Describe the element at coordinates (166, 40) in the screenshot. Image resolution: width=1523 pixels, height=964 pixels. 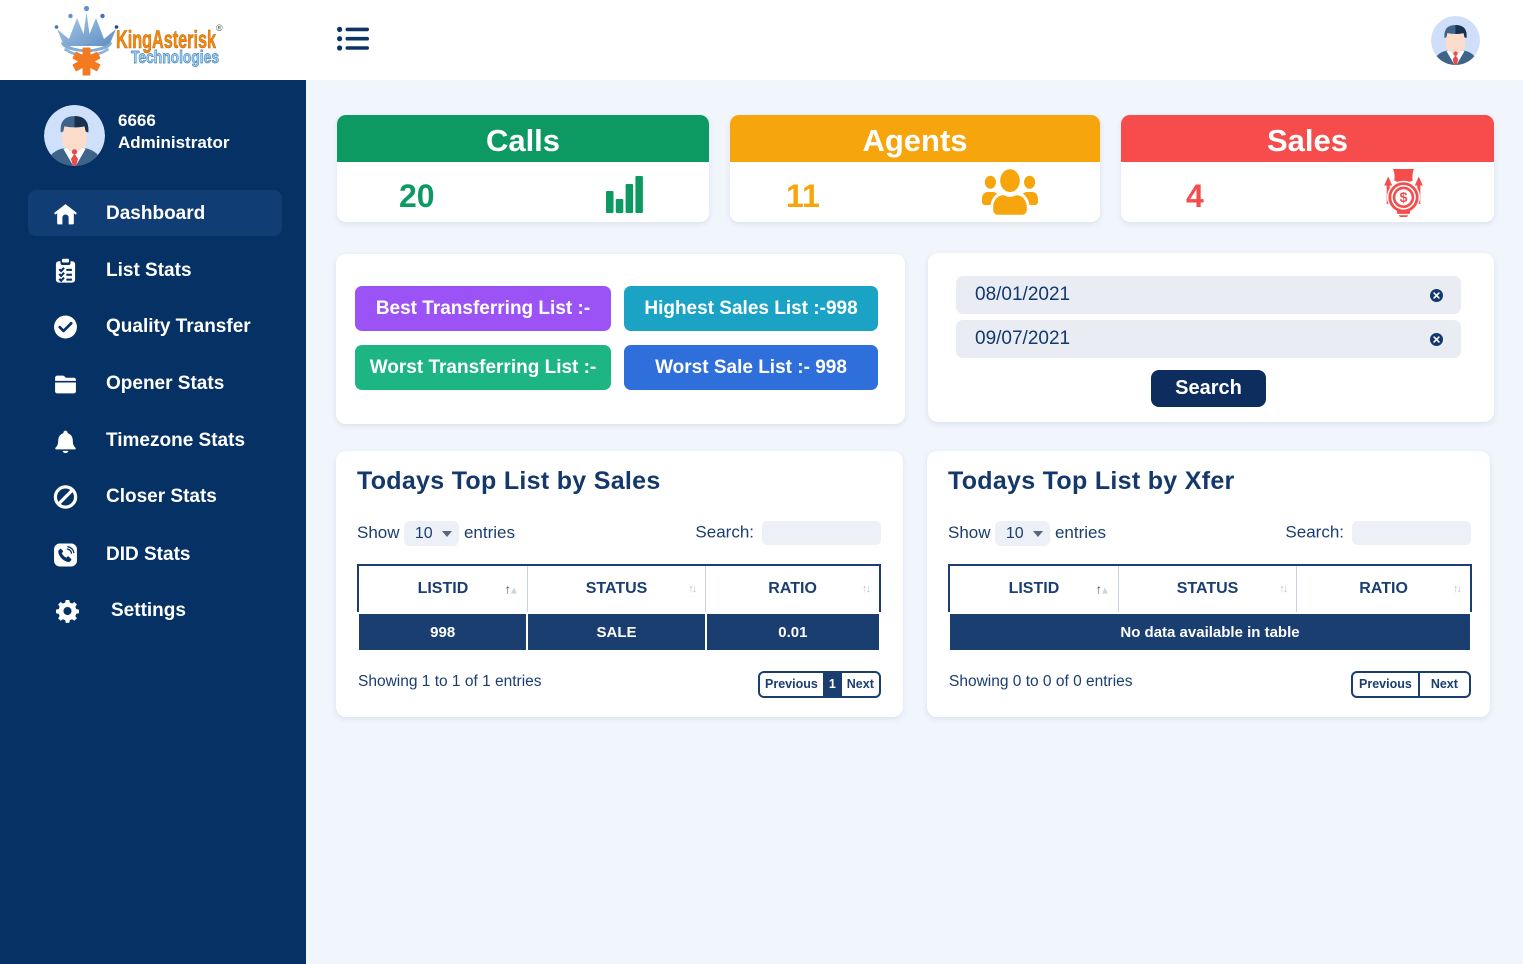
I see `svg-text: KingAsterisk` at that location.